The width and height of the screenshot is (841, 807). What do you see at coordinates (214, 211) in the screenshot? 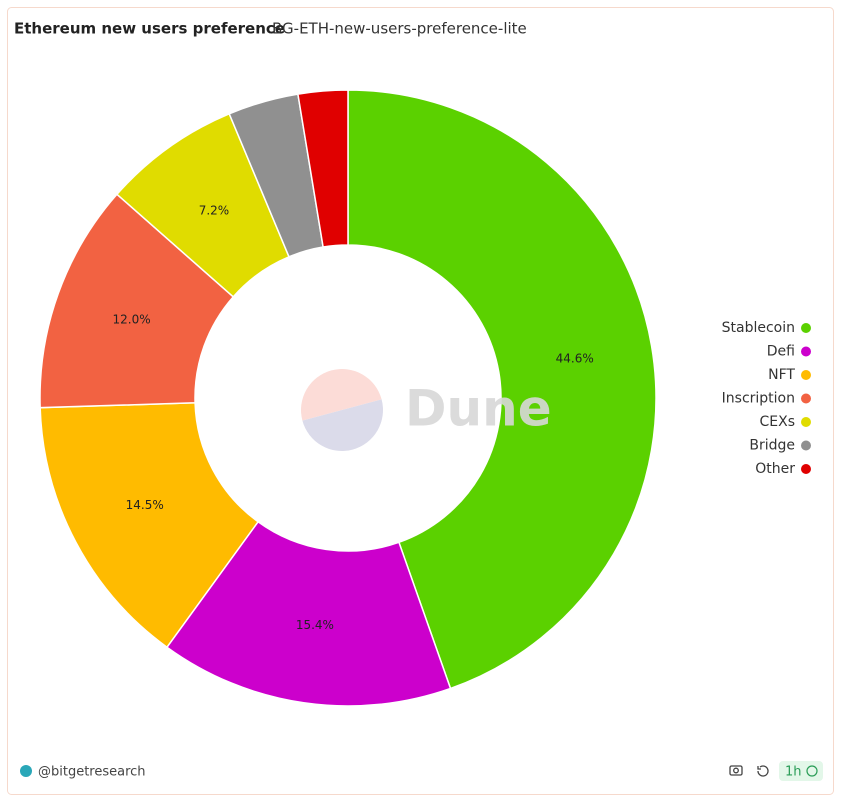
I see `slice-label: 7.2%` at bounding box center [214, 211].